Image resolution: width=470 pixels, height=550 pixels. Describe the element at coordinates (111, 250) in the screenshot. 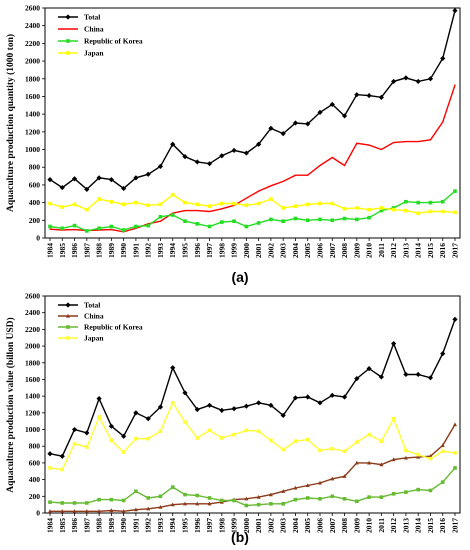

I see `x-tick-label: 1989` at that location.